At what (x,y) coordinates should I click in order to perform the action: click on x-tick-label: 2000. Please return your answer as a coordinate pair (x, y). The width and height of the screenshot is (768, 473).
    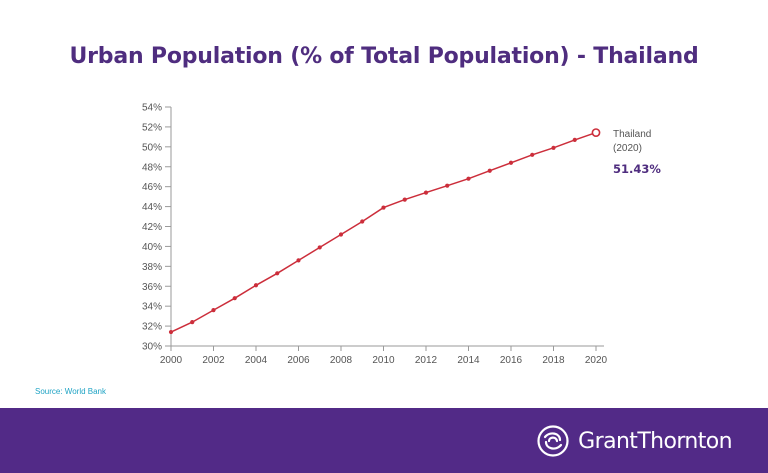
    Looking at the image, I should click on (171, 360).